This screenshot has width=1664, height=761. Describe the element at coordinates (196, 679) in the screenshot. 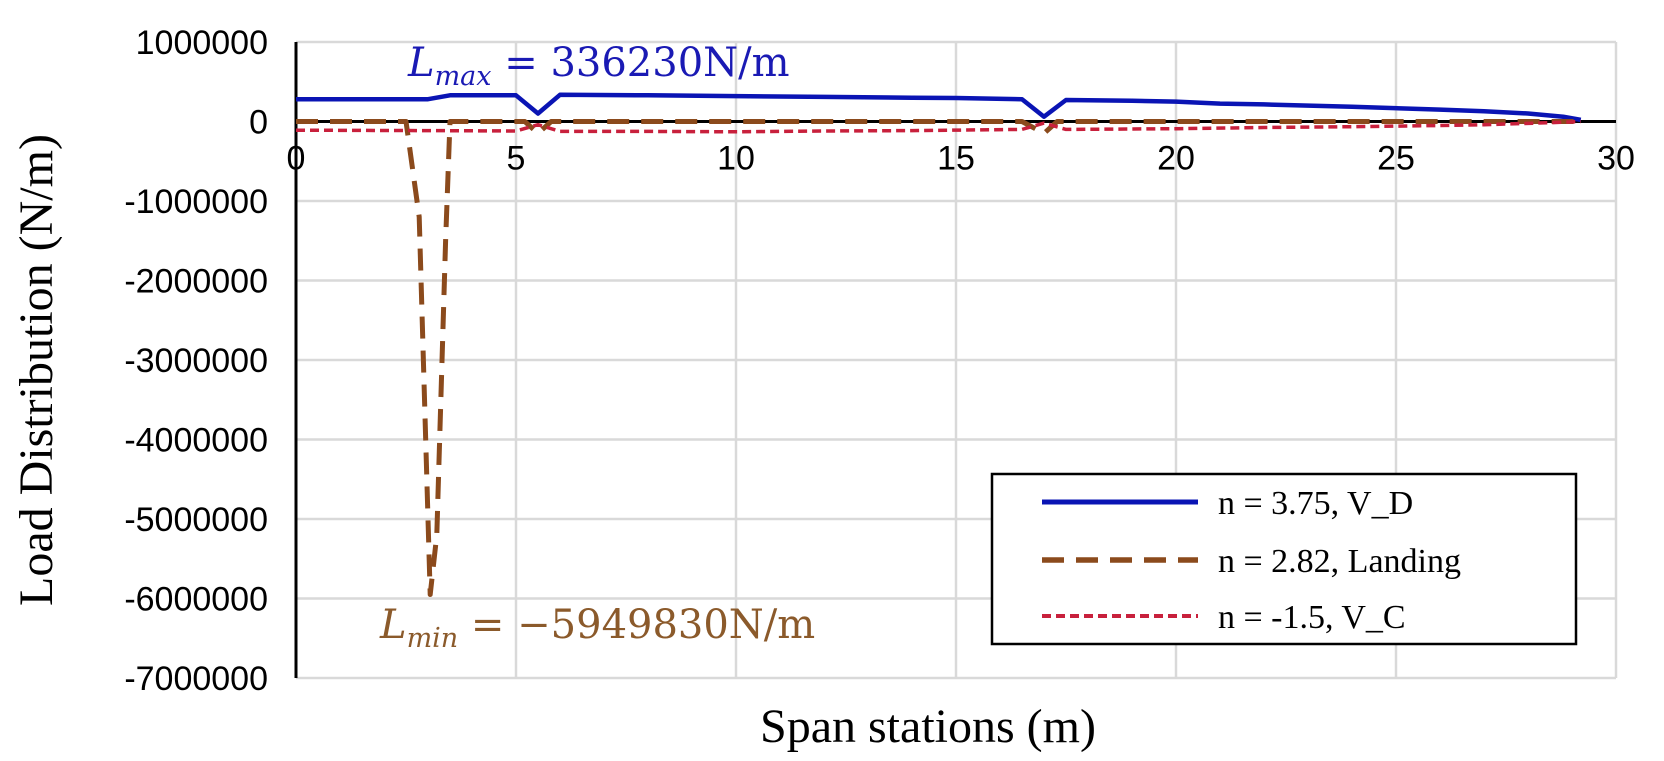

I see `y-tick-label: -7000000` at that location.